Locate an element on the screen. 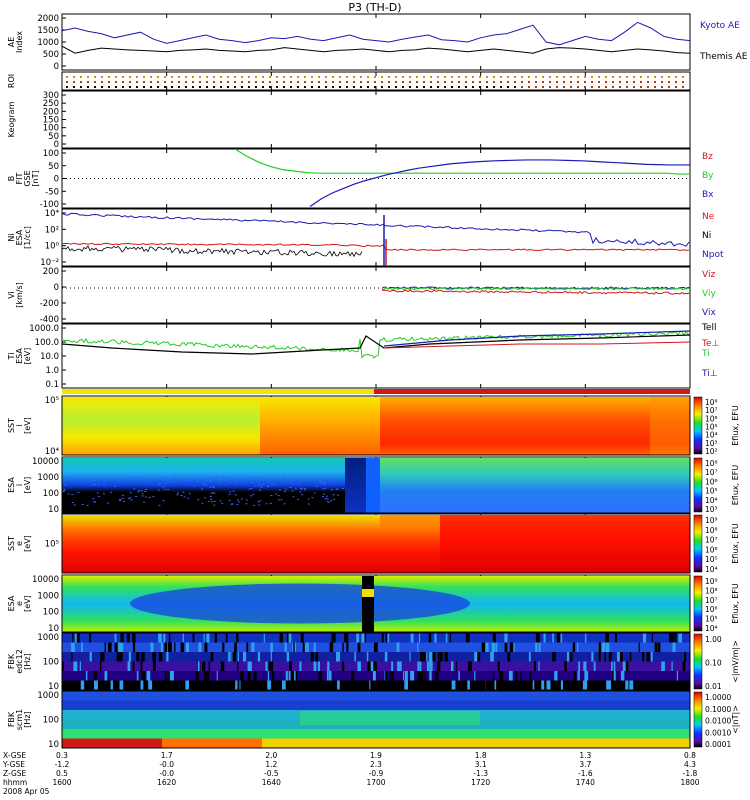 This screenshot has width=750, height=800. panel-esa_i: ESA i [eV] 10000 1000 100 10 is located at coordinates (349, 485).